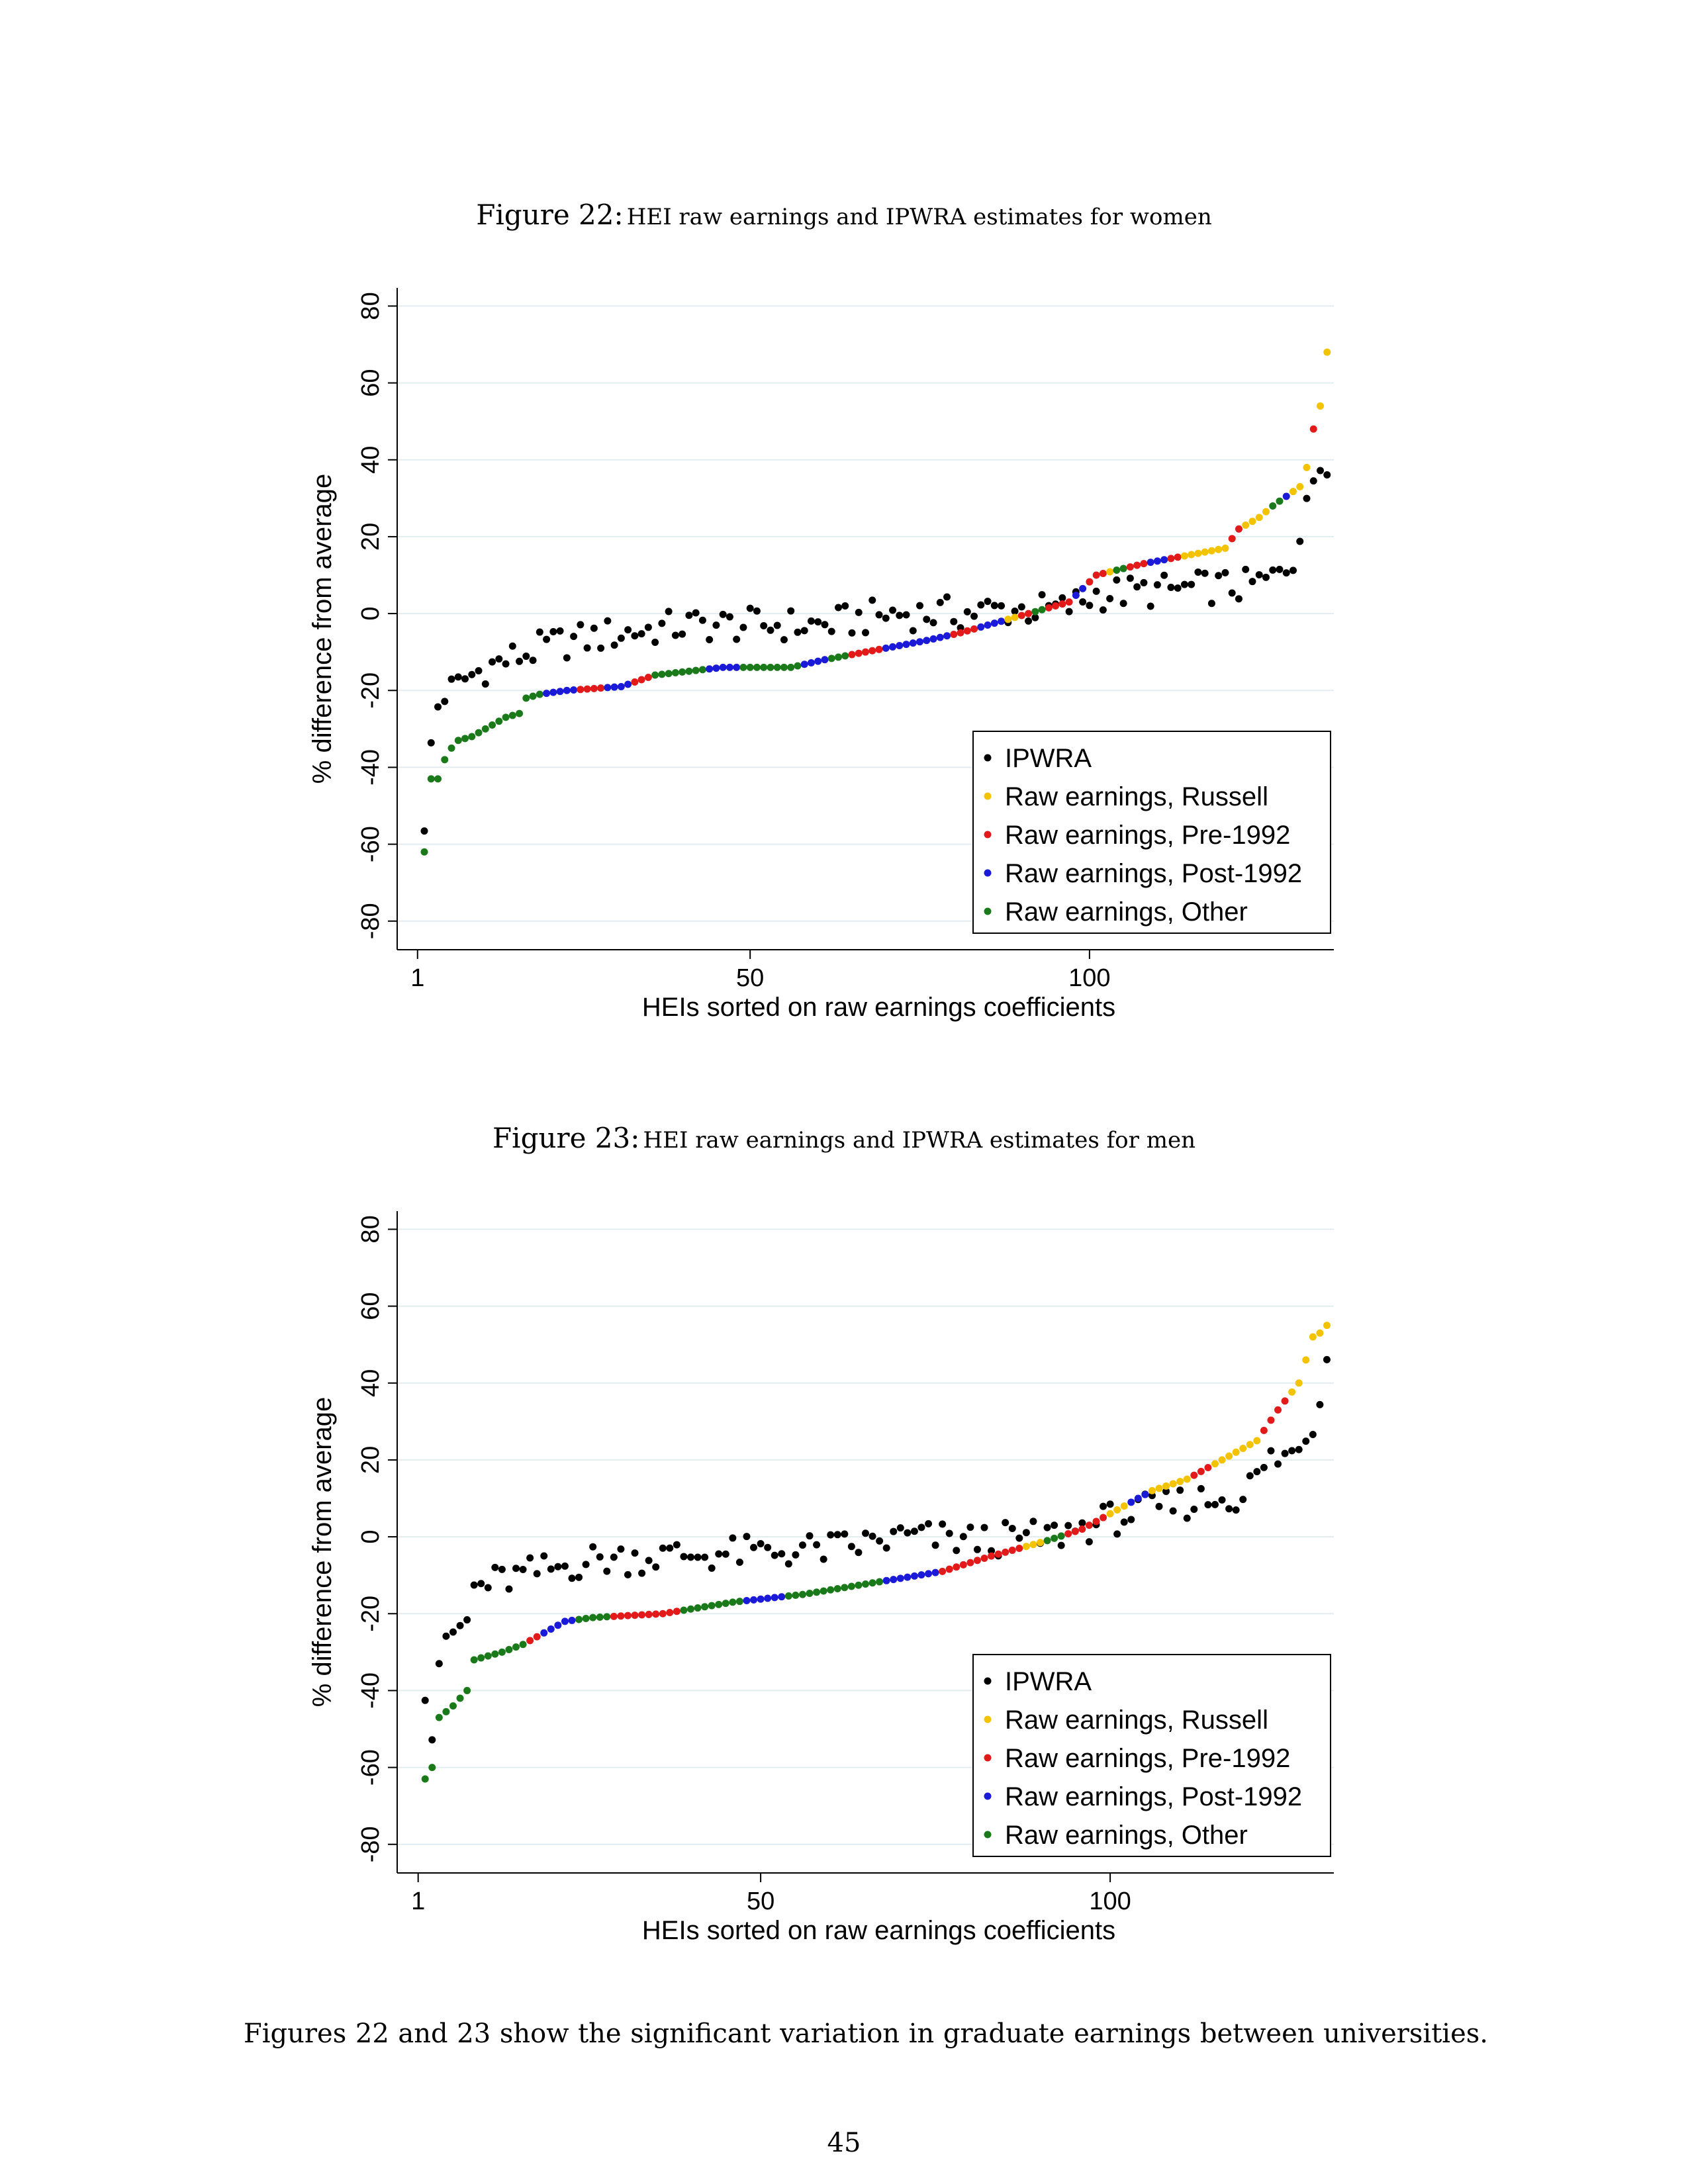 This screenshot has height=2184, width=1688. Describe the element at coordinates (371, 537) in the screenshot. I see `y-tick-label: 20` at that location.